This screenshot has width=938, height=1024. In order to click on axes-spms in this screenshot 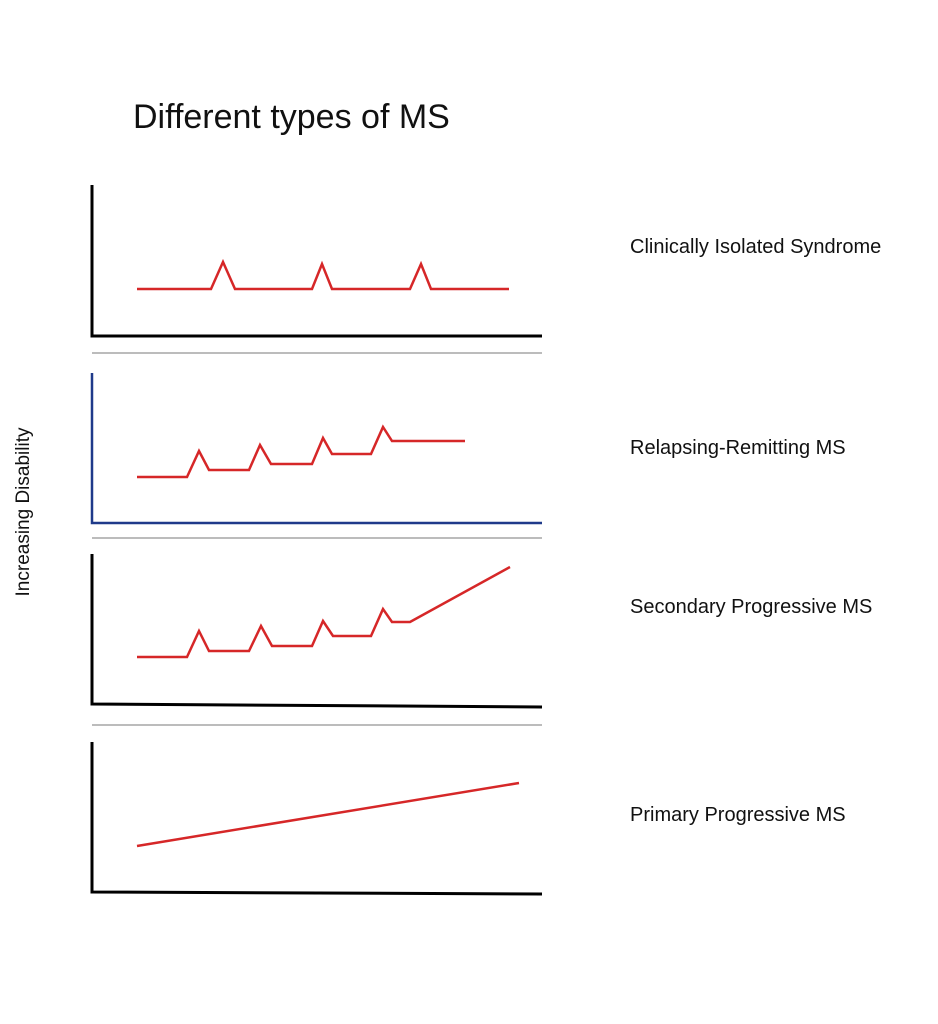, I will do `click(316, 631)`.